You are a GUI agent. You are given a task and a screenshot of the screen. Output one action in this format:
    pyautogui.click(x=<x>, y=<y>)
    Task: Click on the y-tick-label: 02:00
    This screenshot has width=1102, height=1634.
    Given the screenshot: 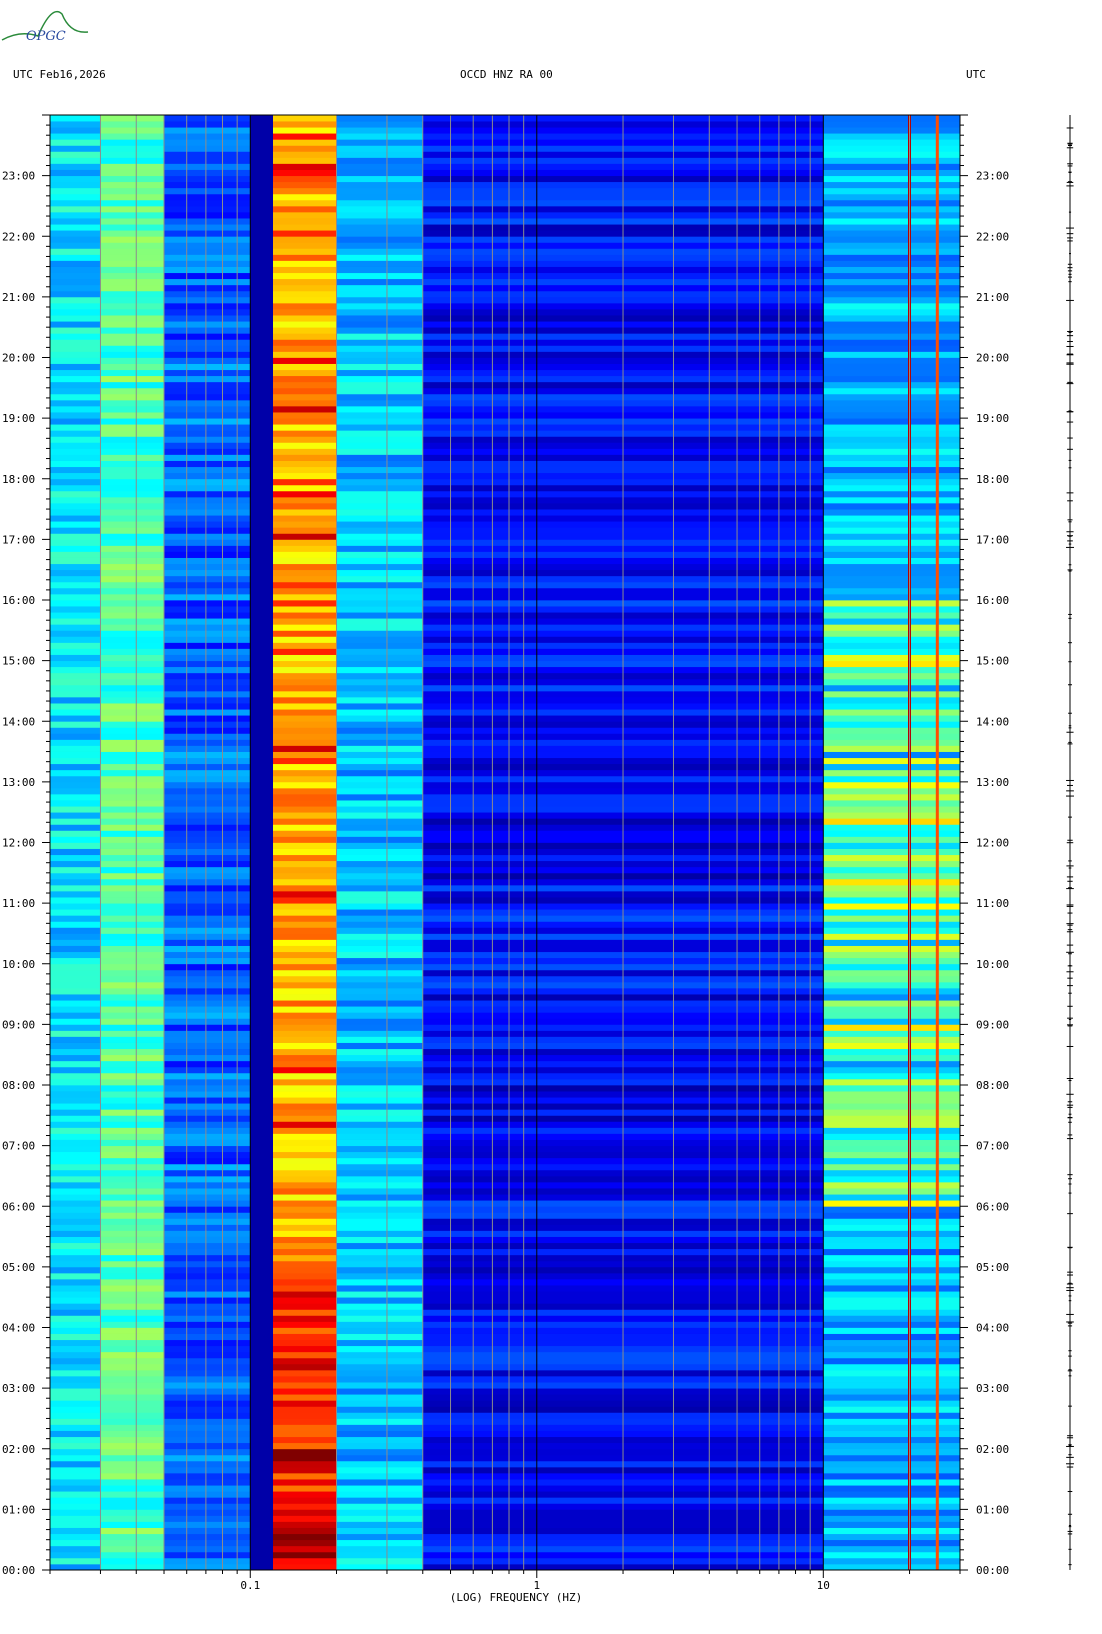 What is the action you would take?
    pyautogui.click(x=18, y=1449)
    